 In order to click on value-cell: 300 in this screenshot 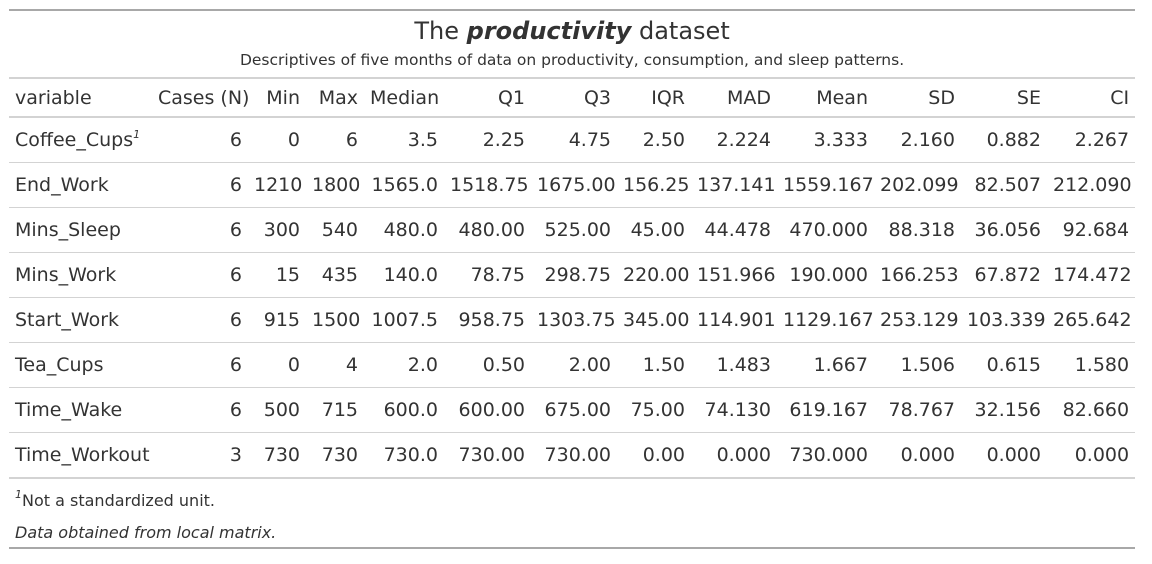, I will do `click(277, 230)`.